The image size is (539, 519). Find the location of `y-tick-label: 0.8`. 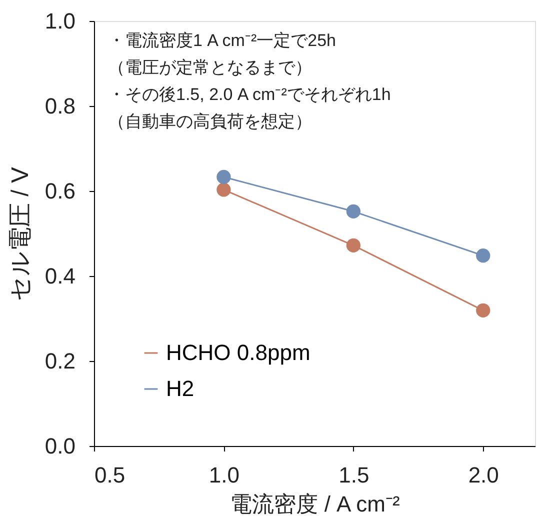

y-tick-label: 0.8 is located at coordinates (60, 106).